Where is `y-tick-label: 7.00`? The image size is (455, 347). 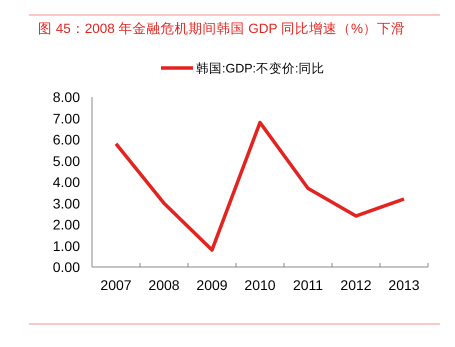
y-tick-label: 7.00 is located at coordinates (66, 118).